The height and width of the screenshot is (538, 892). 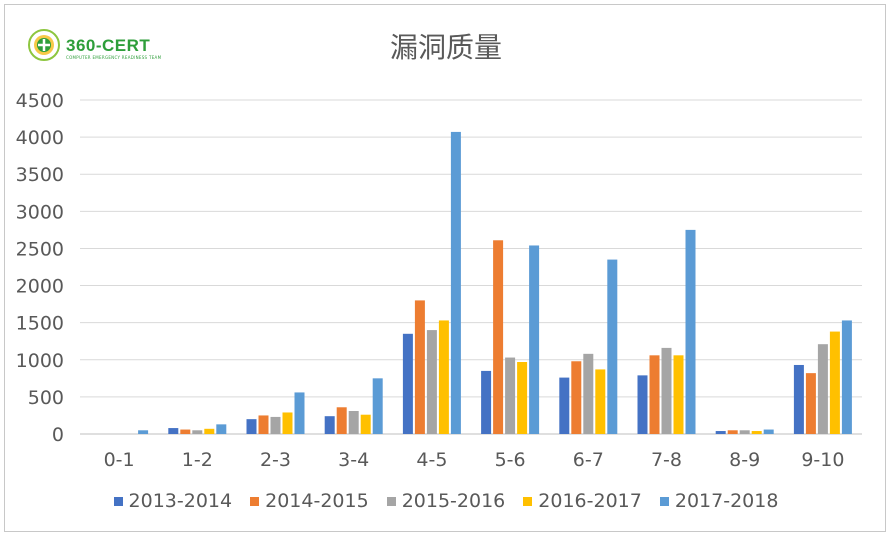 What do you see at coordinates (317, 501) in the screenshot?
I see `legend-label: 2014-2015` at bounding box center [317, 501].